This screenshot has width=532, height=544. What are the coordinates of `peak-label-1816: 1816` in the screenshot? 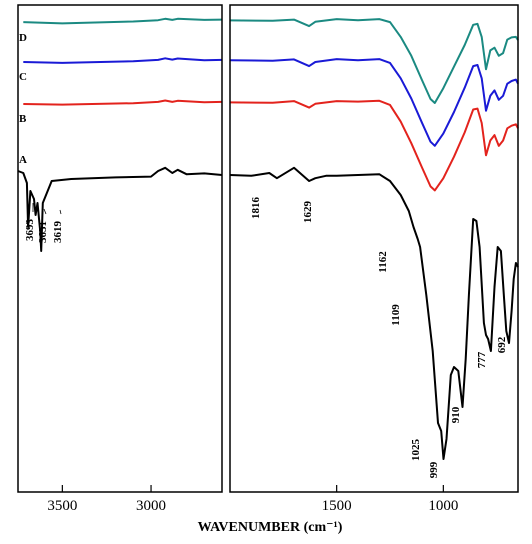 It's located at (256, 208).